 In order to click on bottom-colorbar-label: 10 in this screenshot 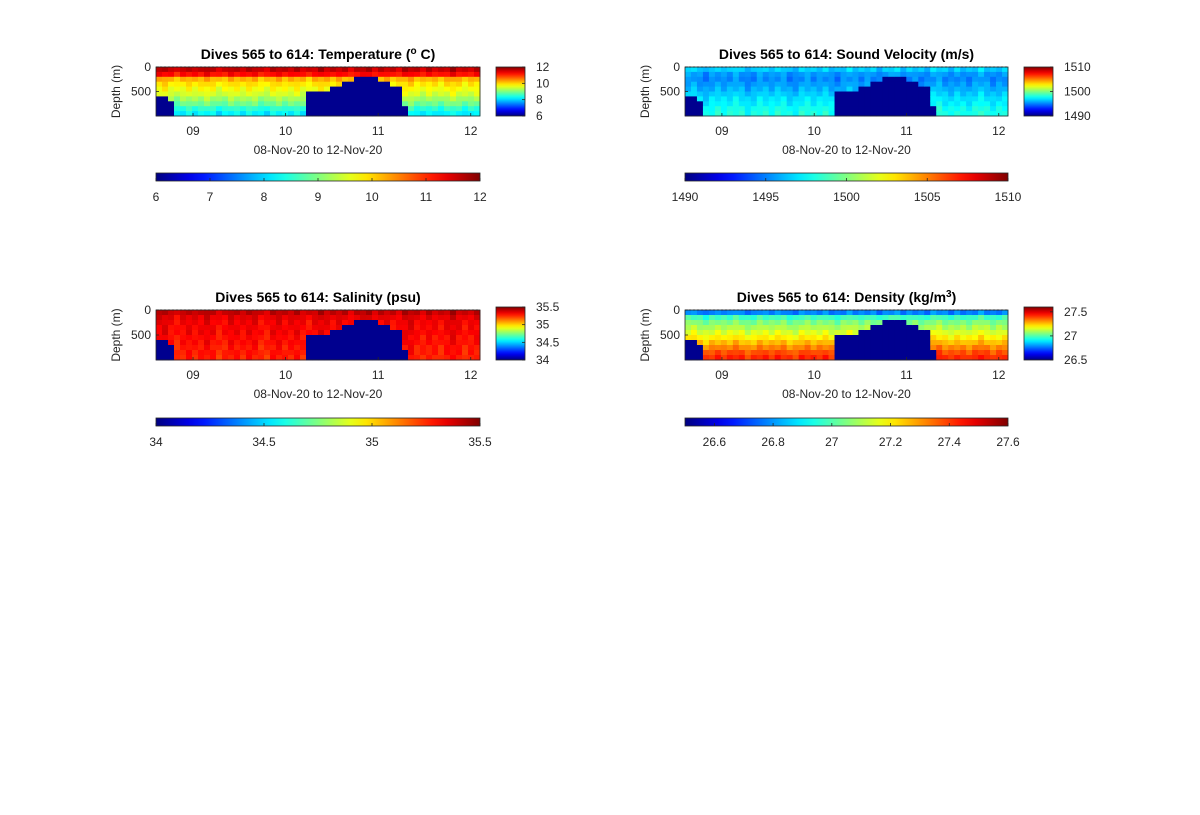, I will do `click(372, 197)`.